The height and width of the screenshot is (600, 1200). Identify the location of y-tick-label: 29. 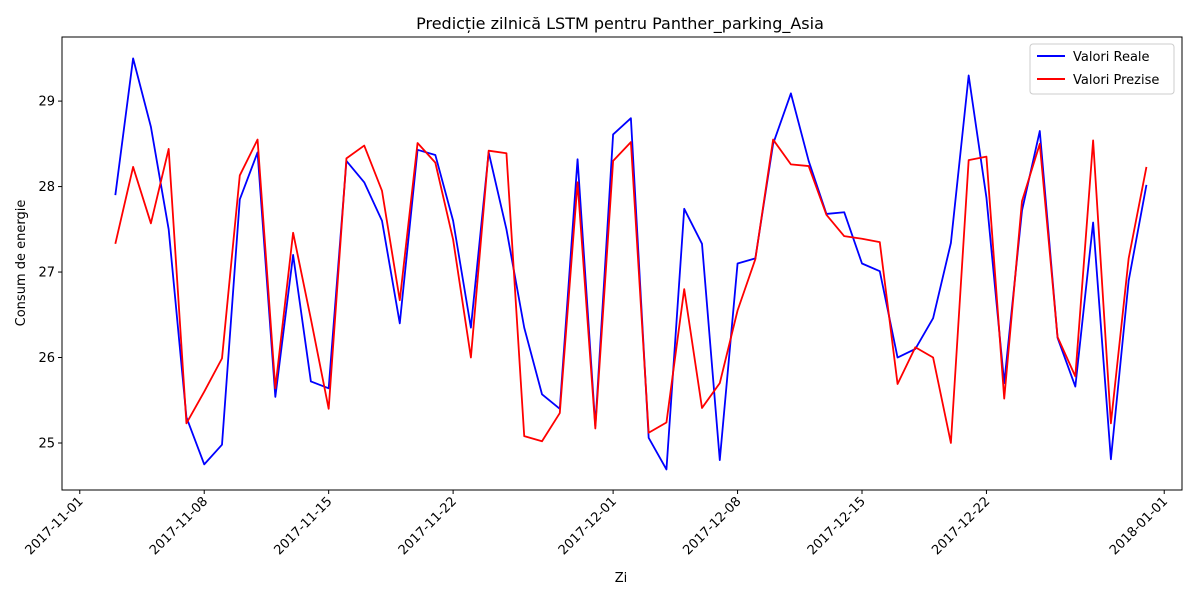
(46, 102).